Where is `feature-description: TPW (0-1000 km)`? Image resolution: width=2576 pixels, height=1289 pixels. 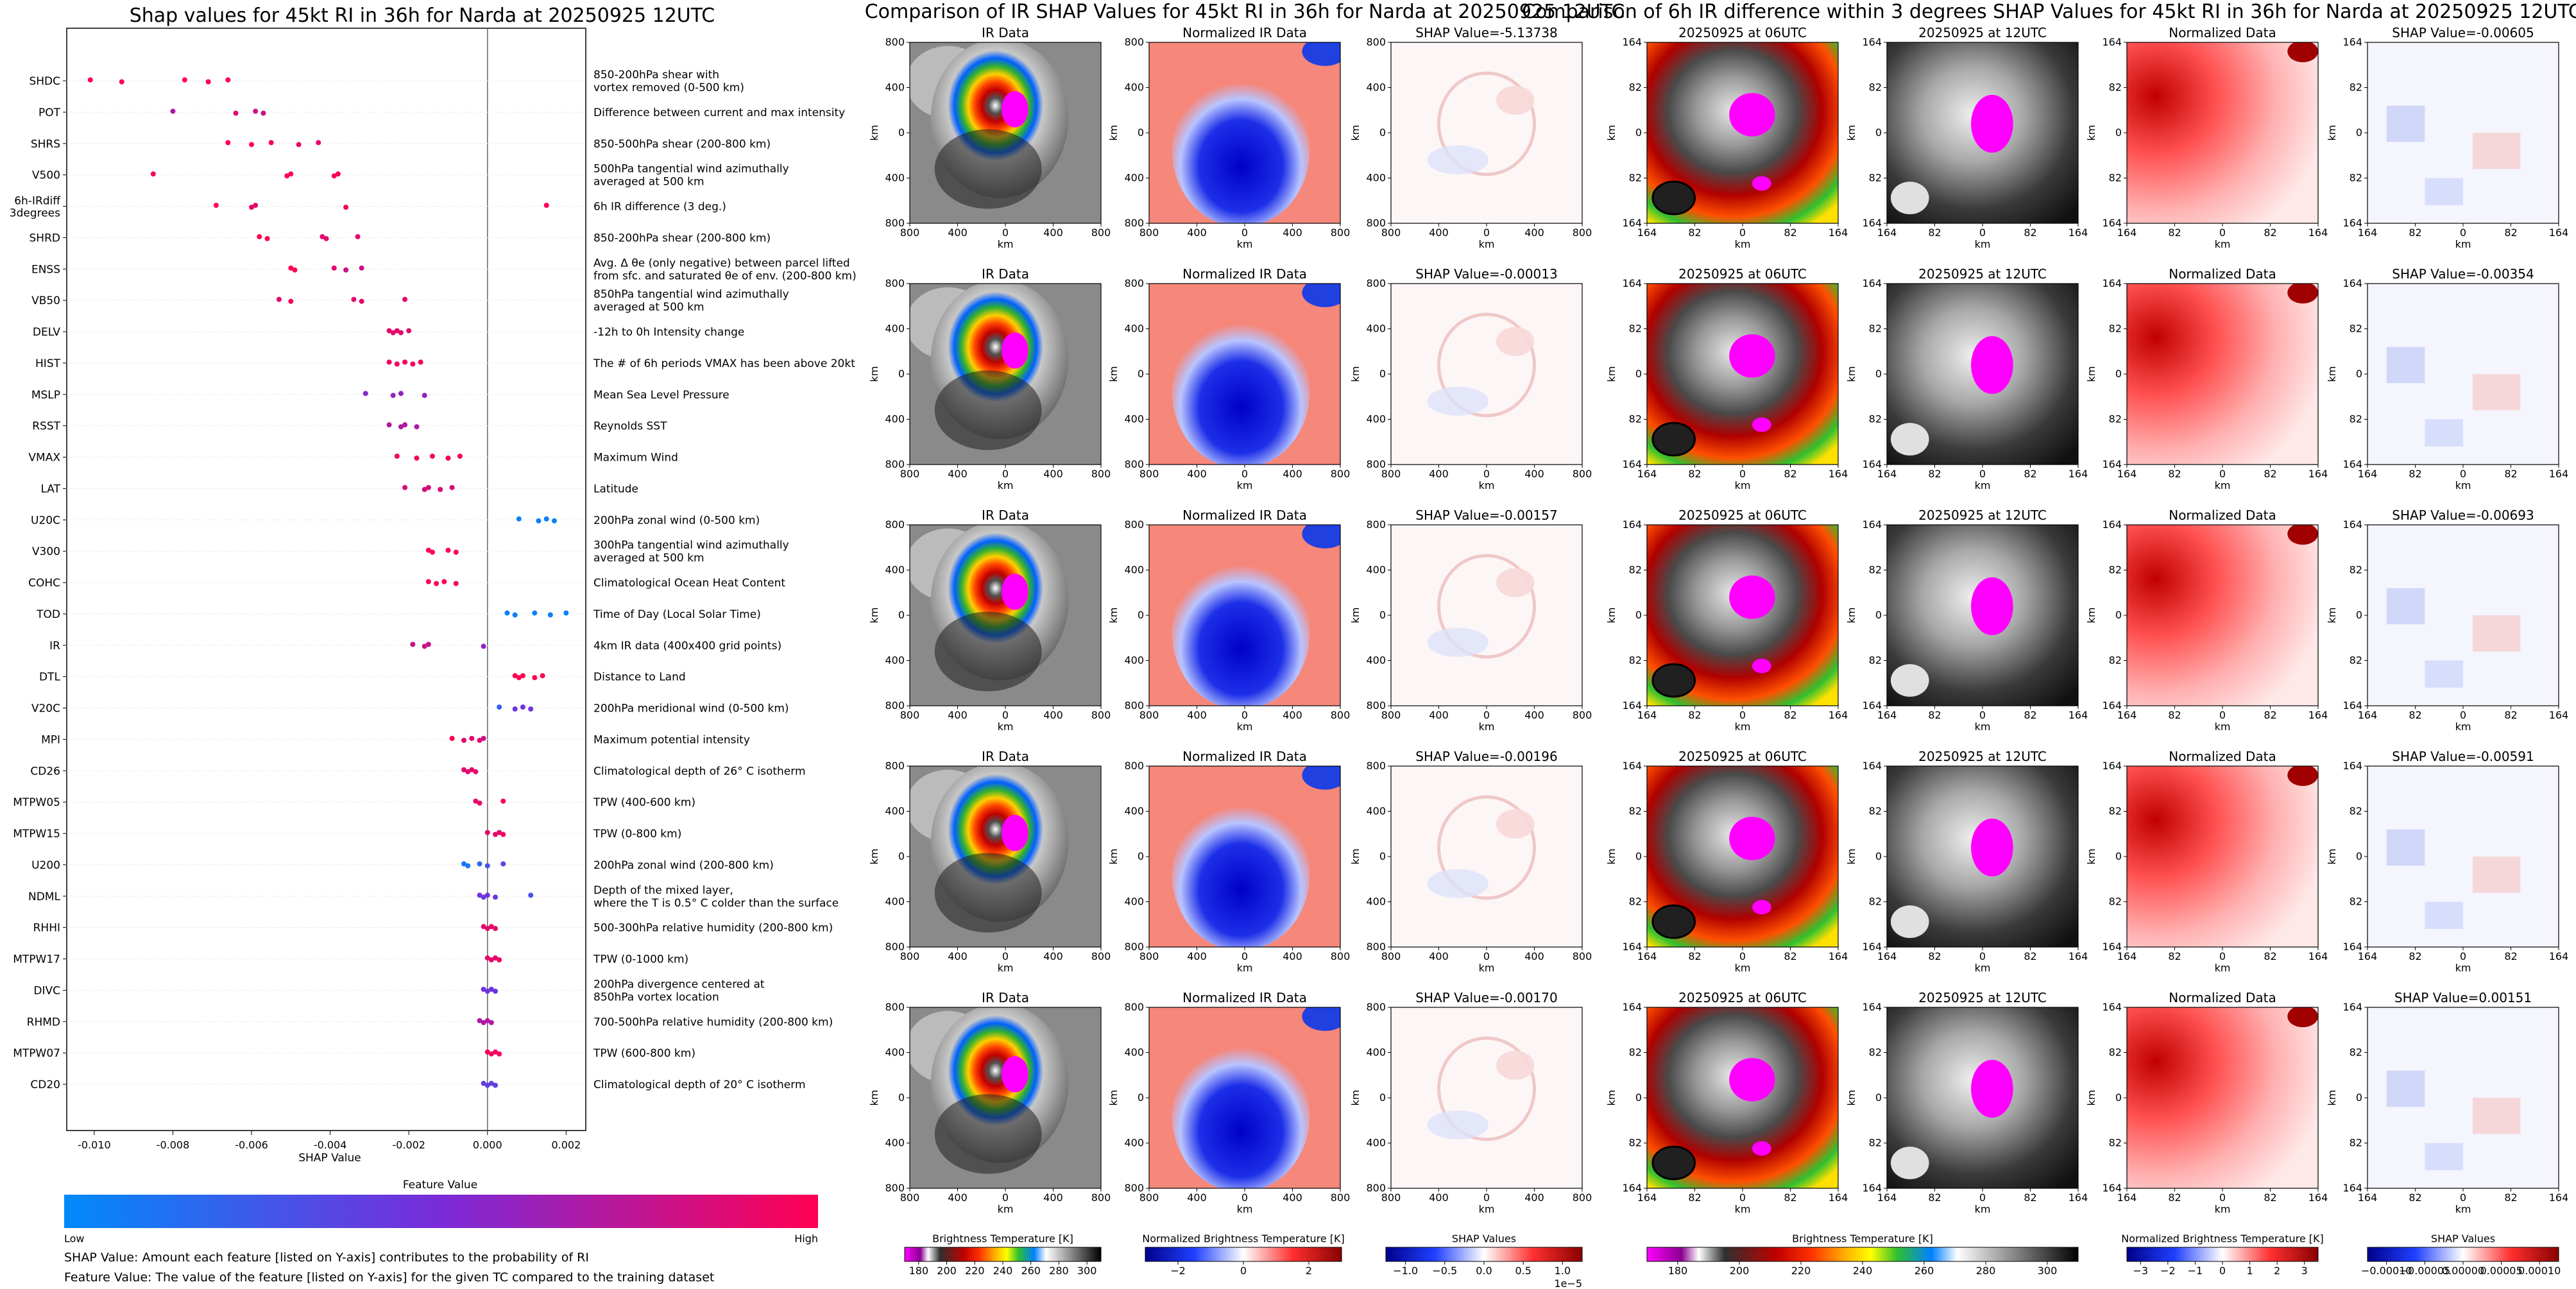 feature-description: TPW (0-1000 km) is located at coordinates (640, 959).